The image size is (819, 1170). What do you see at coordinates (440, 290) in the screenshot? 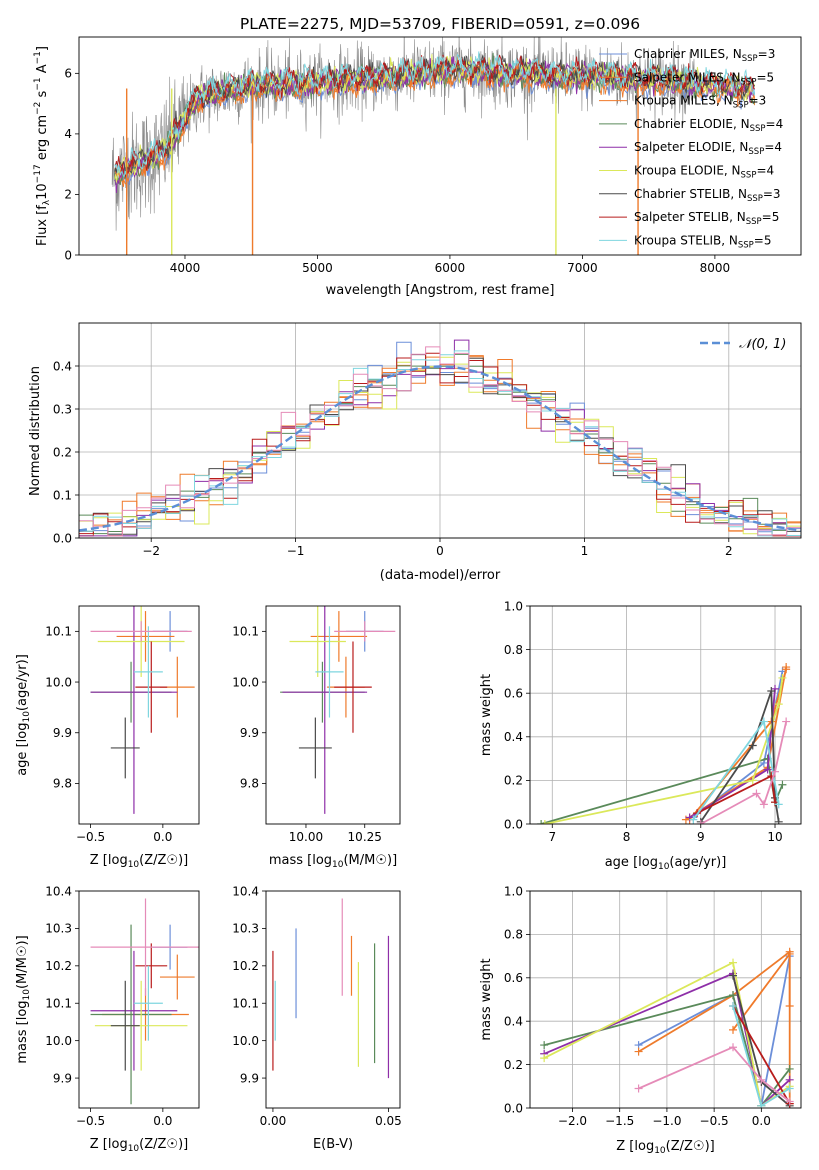
I see `x-axis-label: wavelength [Angstrom, rest frame]` at bounding box center [440, 290].